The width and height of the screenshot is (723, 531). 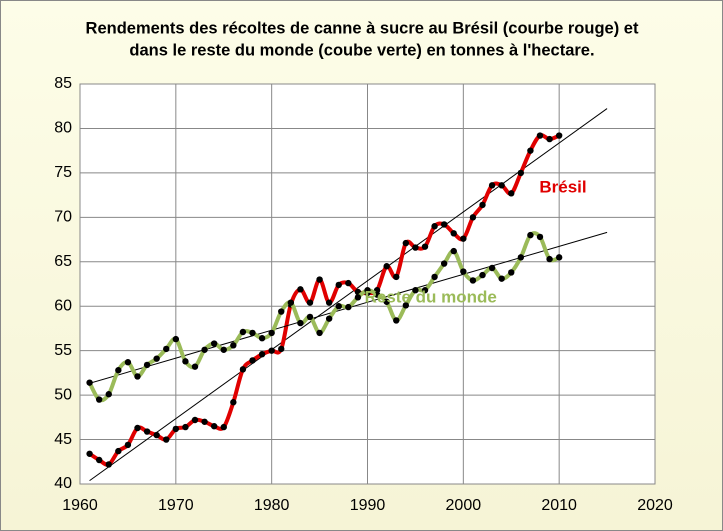 What do you see at coordinates (559, 505) in the screenshot?
I see `x-tick-label: 2010` at bounding box center [559, 505].